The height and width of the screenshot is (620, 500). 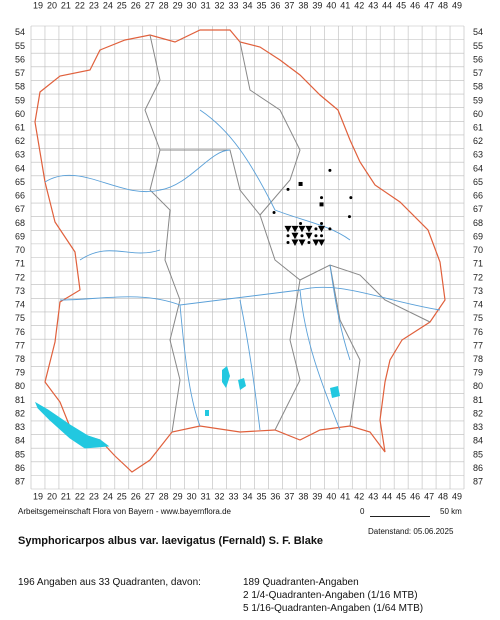 I want to click on column-label: 20, so click(x=52, y=5).